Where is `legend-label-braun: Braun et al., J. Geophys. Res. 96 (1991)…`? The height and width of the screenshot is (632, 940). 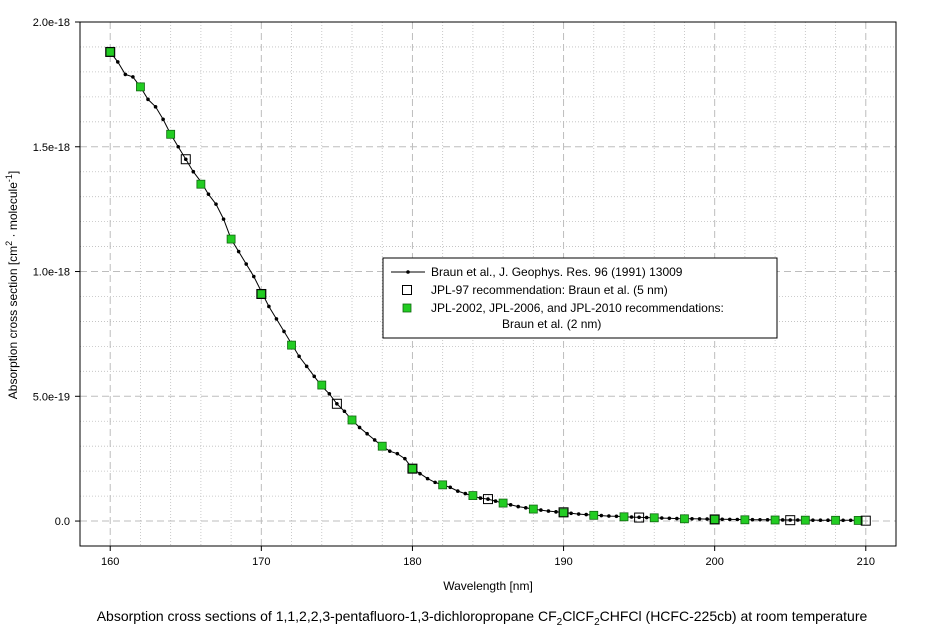 legend-label-braun: Braun et al., J. Geophys. Res. 96 (1991)… is located at coordinates (557, 272).